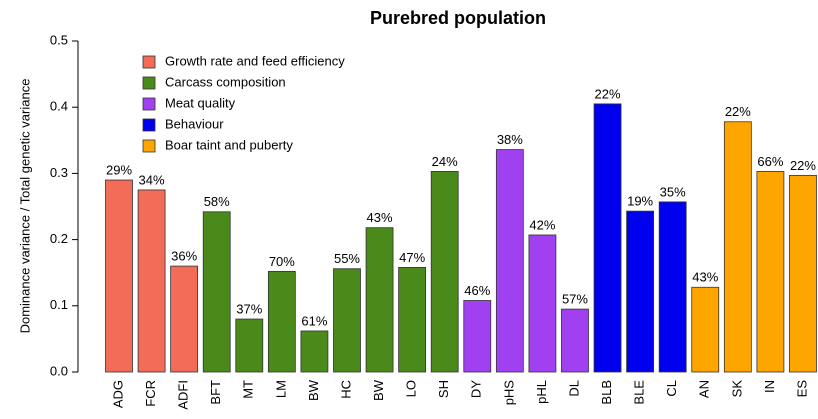 The image size is (818, 419). Describe the element at coordinates (314, 320) in the screenshot. I see `bar-annotation: 61%` at that location.